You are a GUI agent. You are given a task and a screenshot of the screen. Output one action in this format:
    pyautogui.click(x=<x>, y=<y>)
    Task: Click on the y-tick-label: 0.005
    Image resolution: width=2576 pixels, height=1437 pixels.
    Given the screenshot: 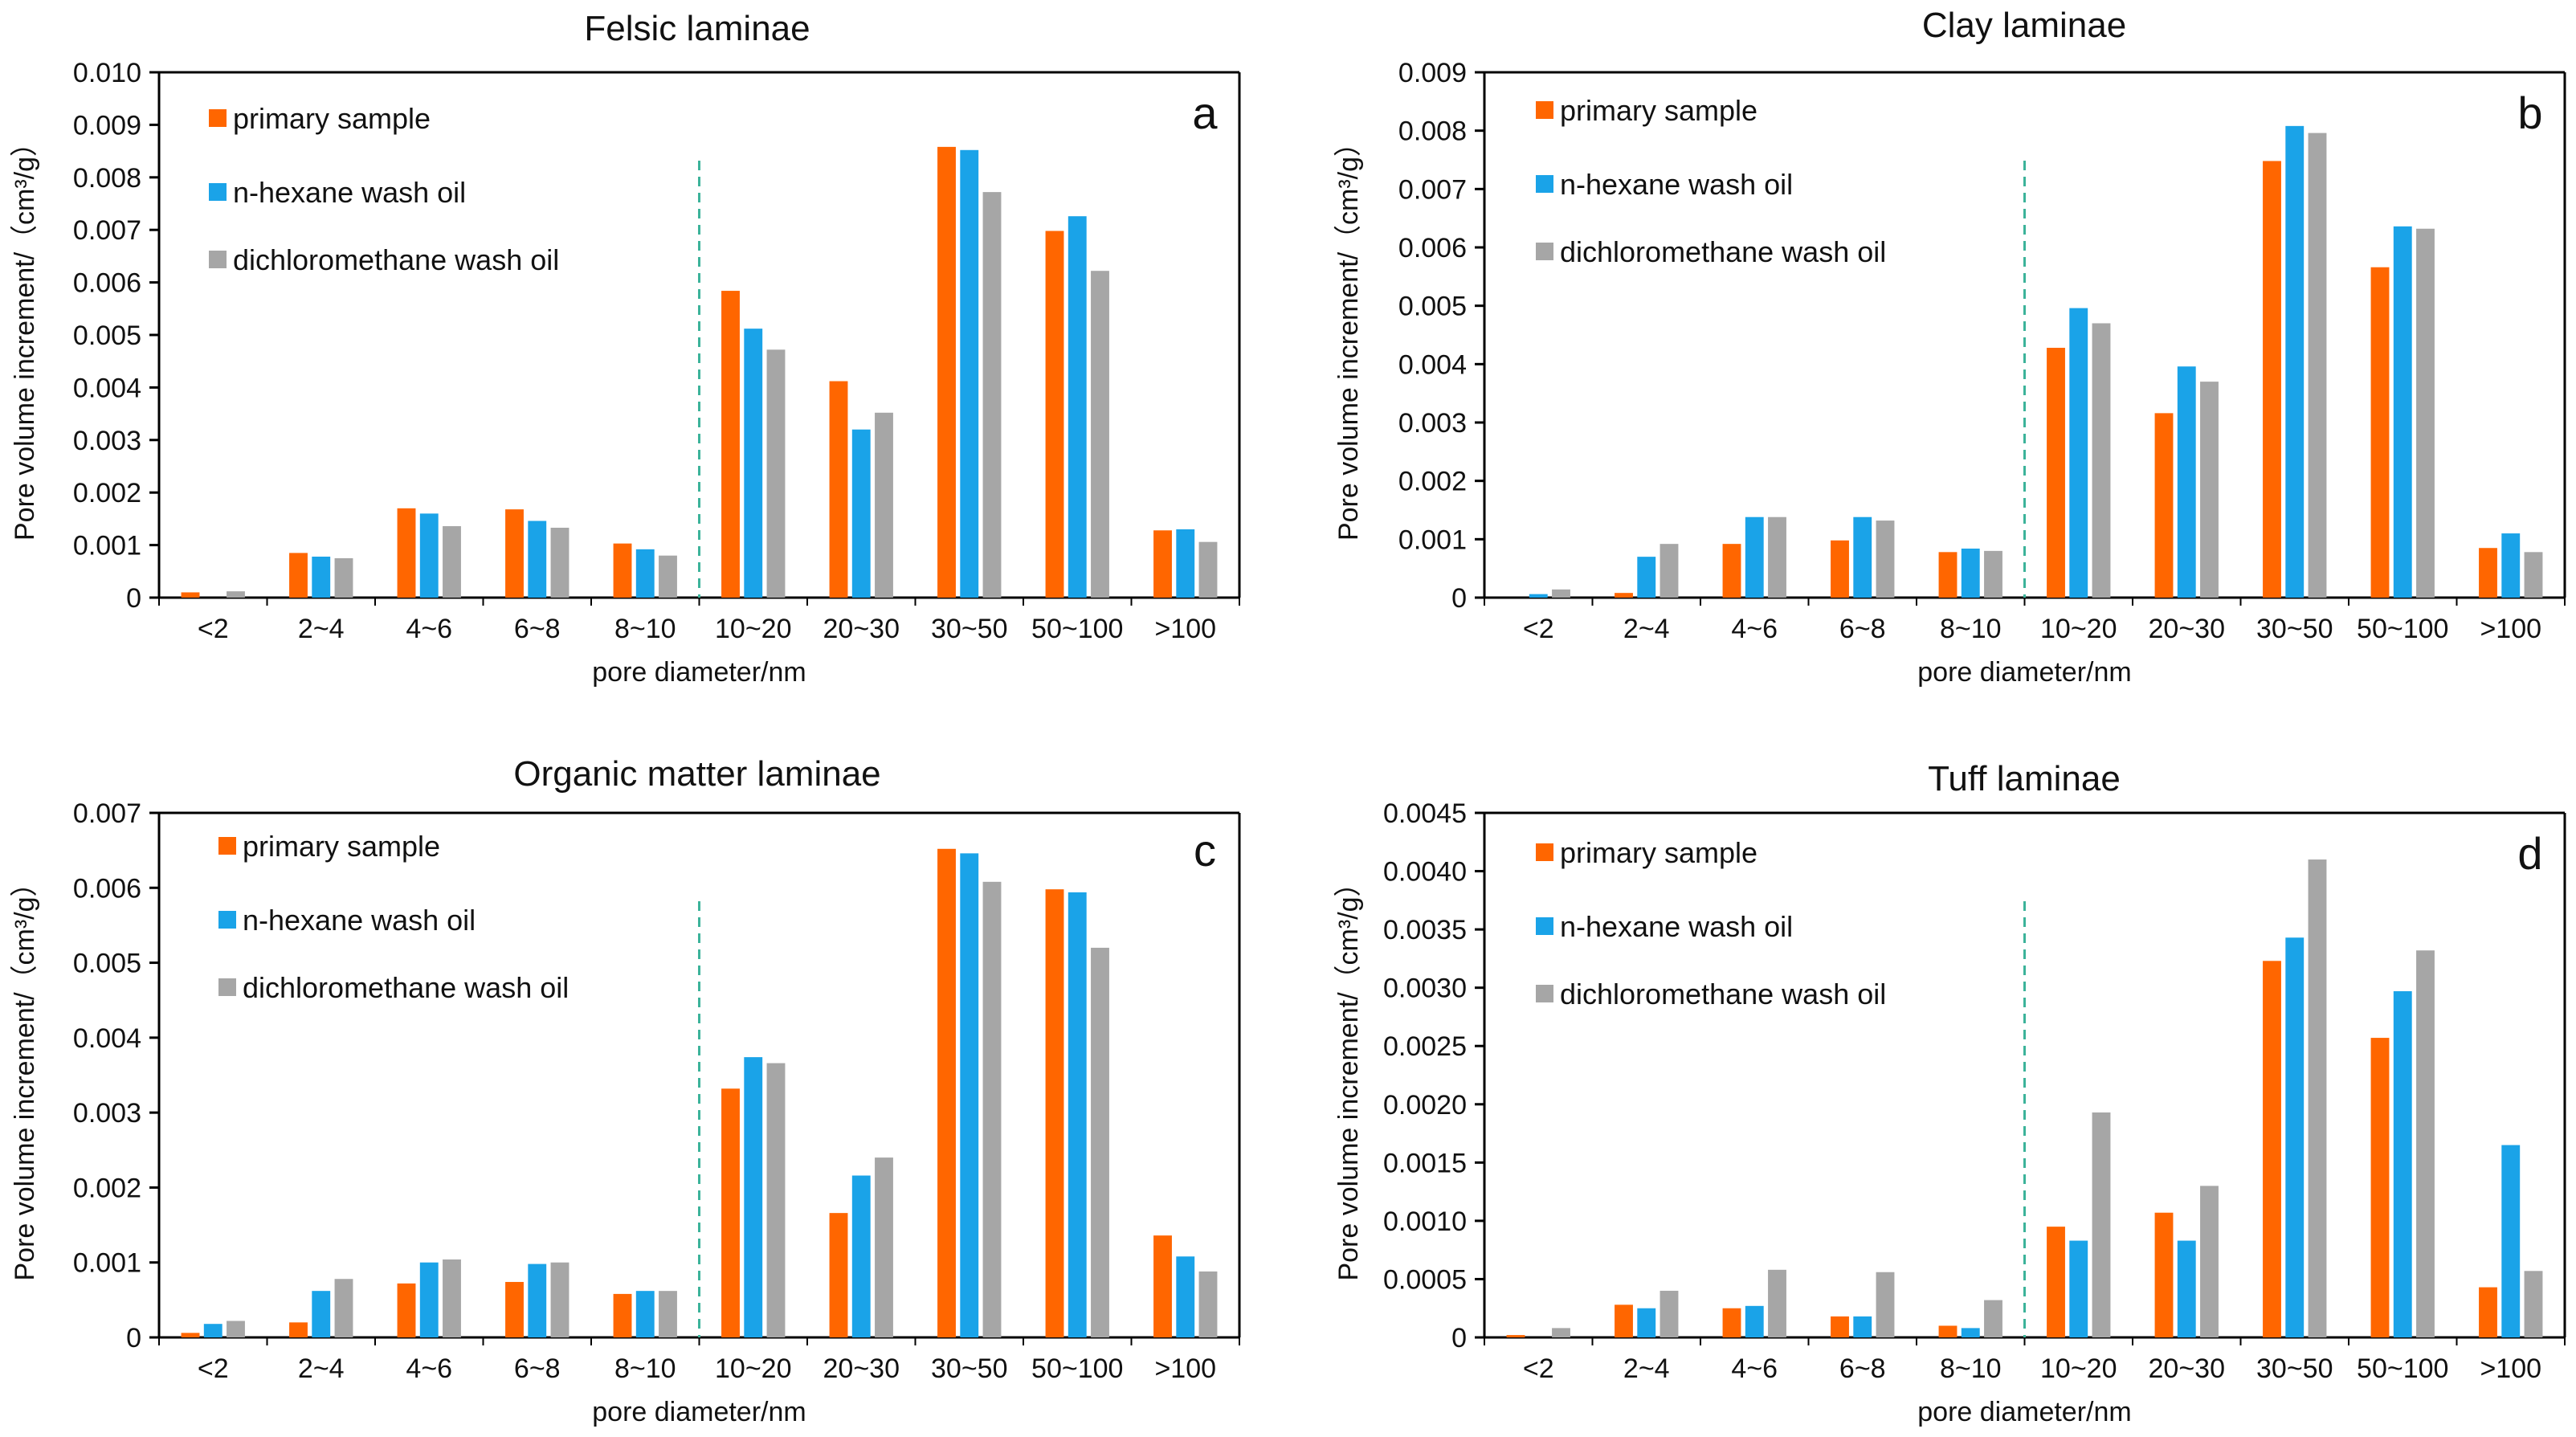 What is the action you would take?
    pyautogui.click(x=1432, y=307)
    